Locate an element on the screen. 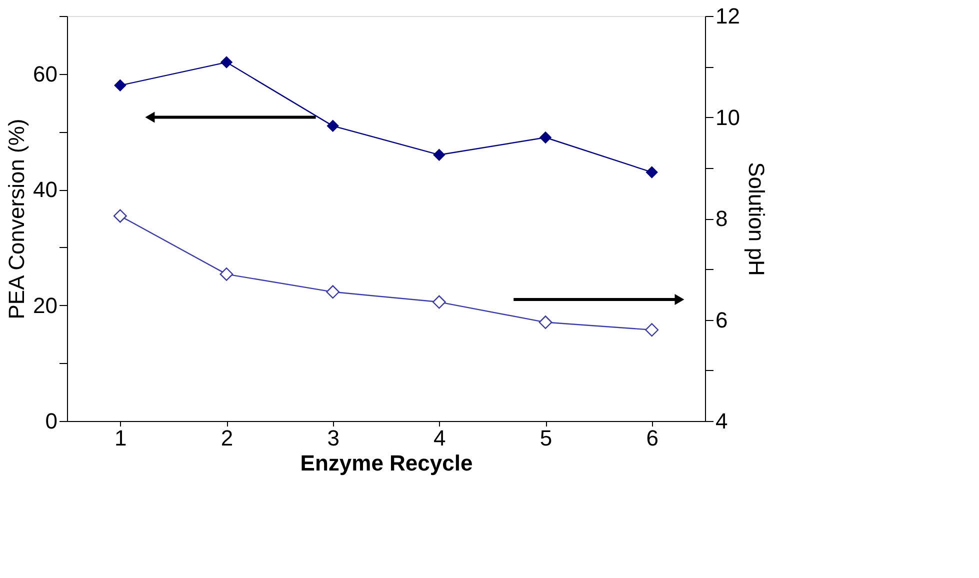 The height and width of the screenshot is (578, 979). y2-tick-label: 10 is located at coordinates (728, 117).